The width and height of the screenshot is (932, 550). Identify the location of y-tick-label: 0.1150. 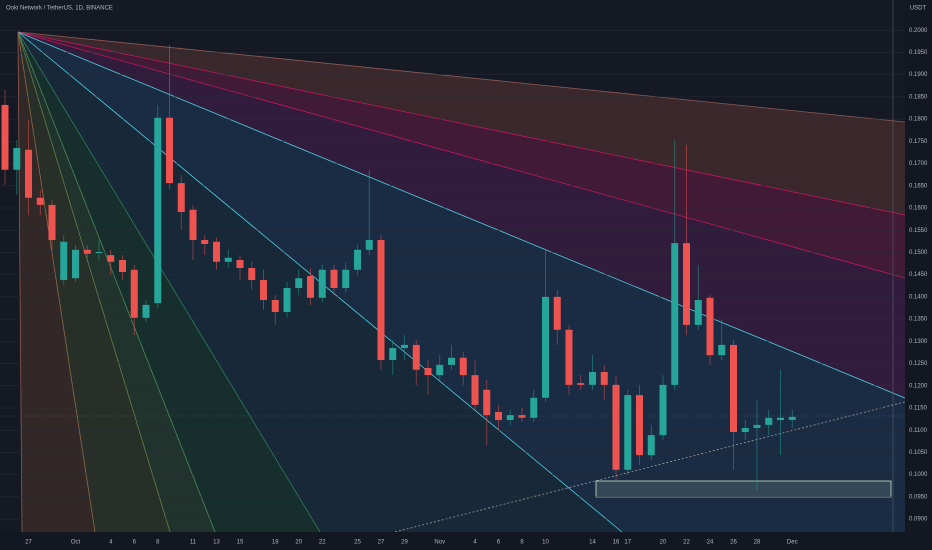
(918, 409).